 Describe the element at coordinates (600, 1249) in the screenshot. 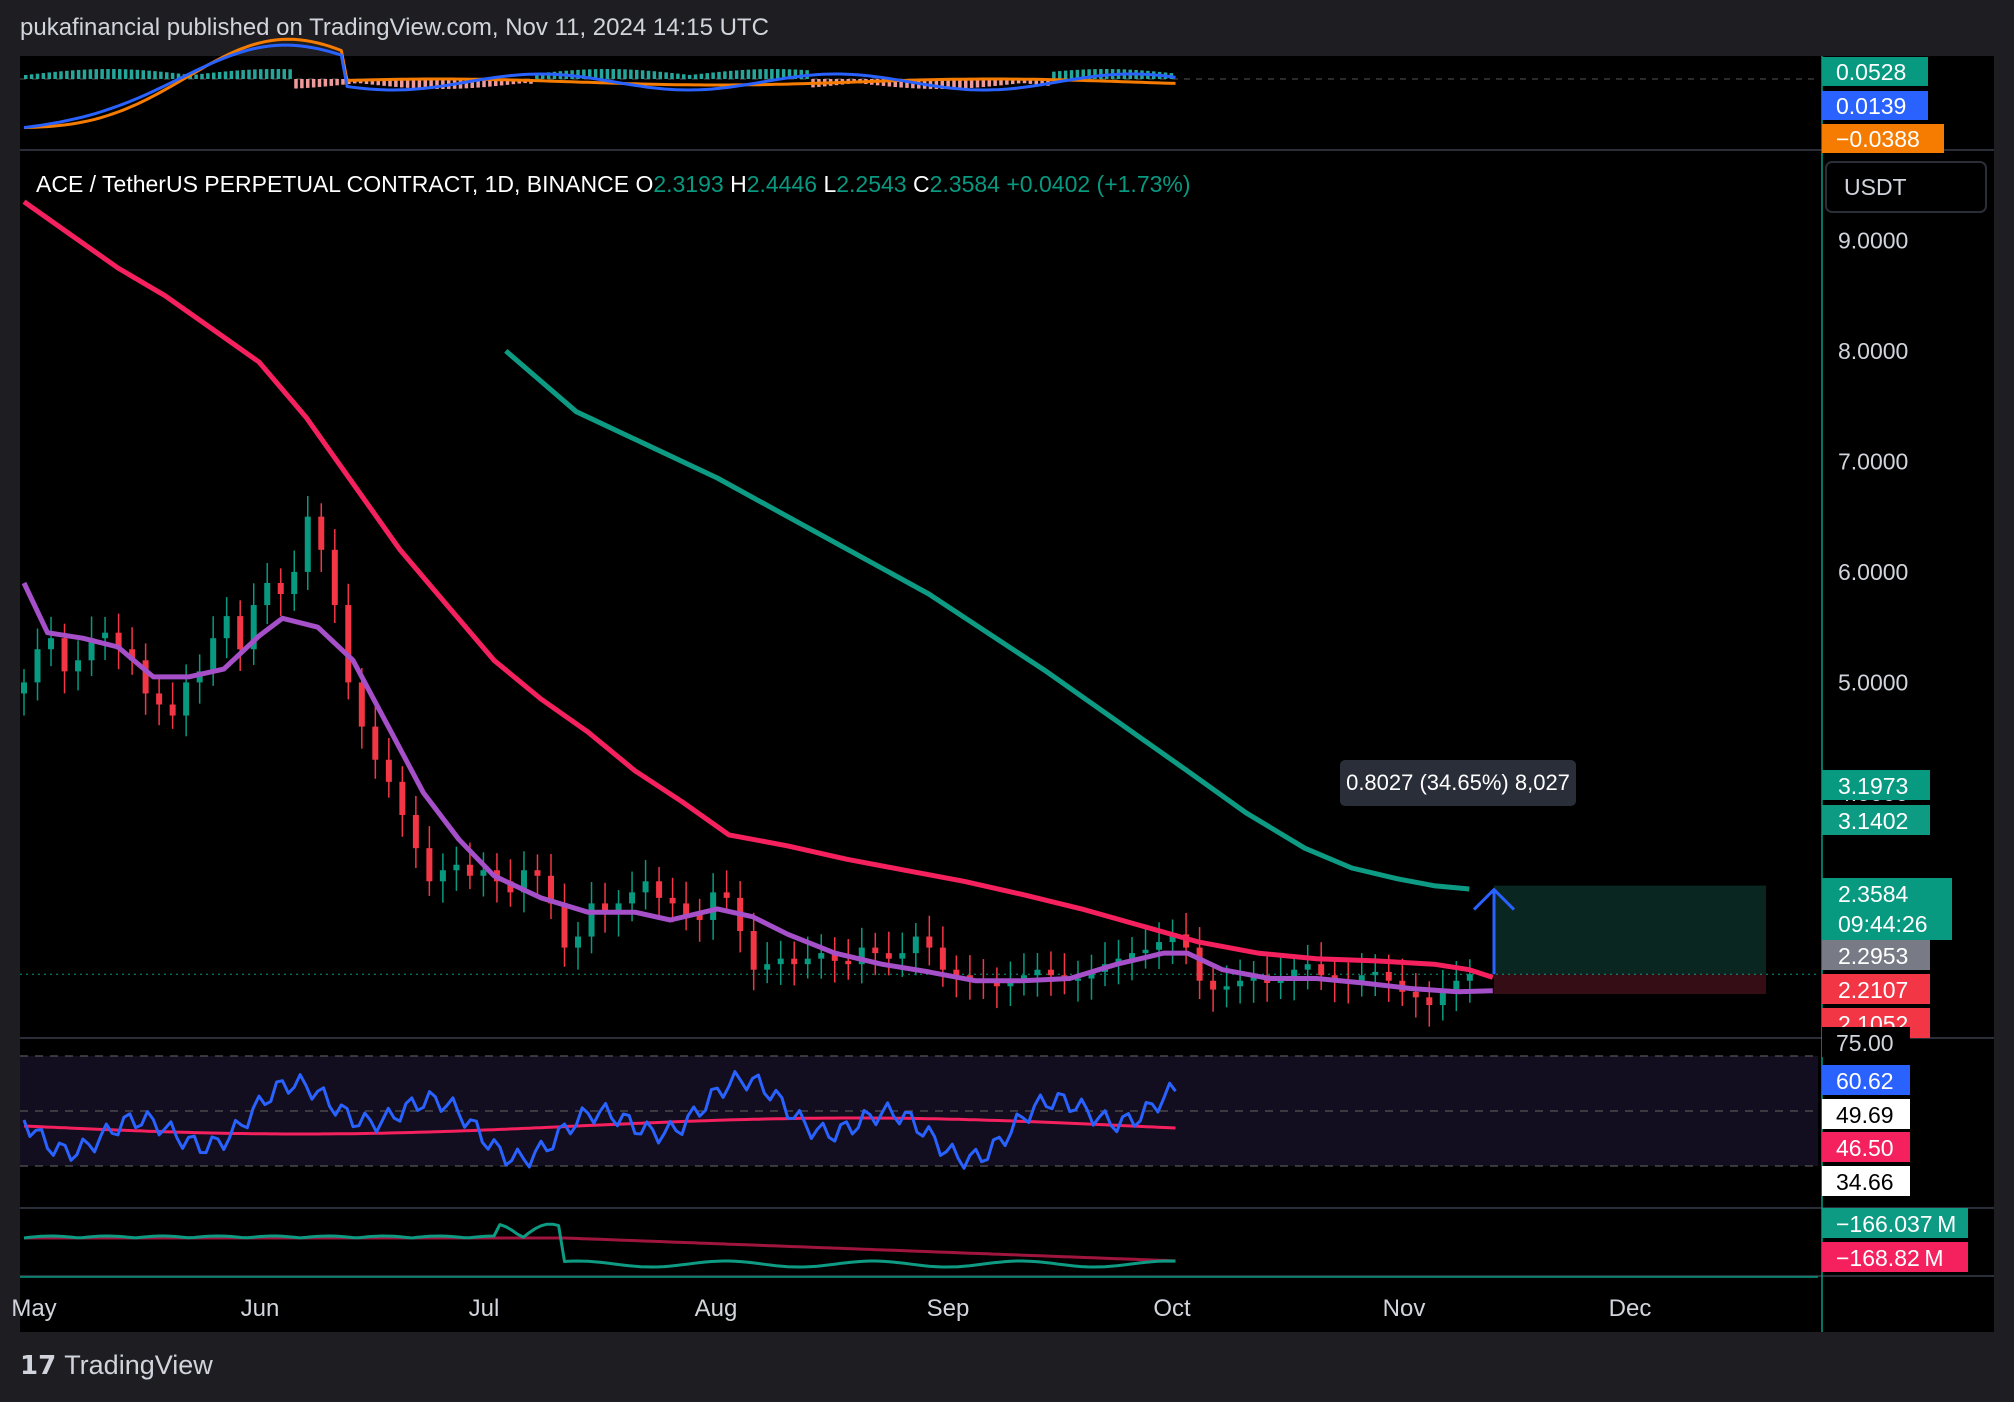

I see `flow-signal-line` at that location.